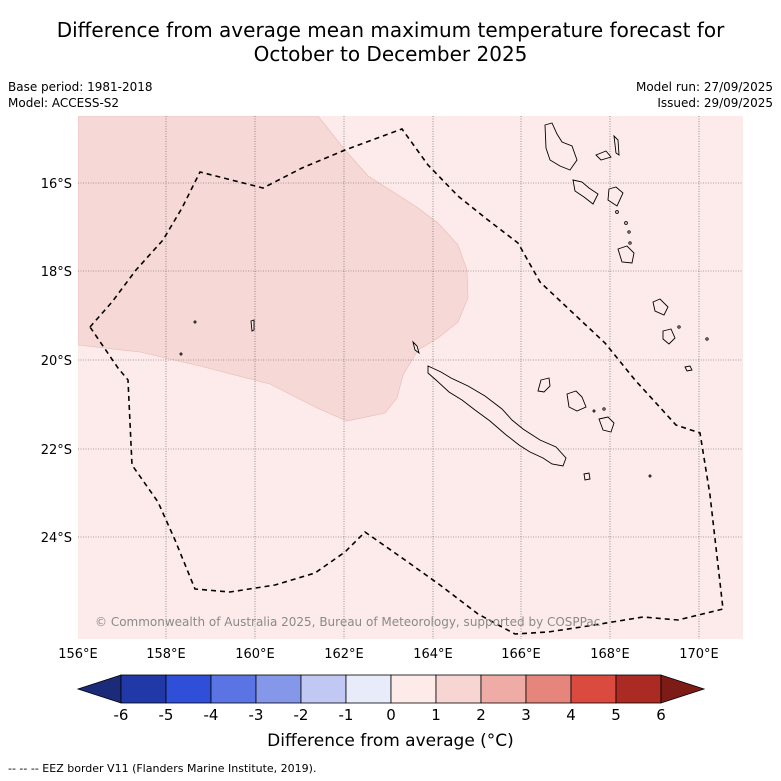  What do you see at coordinates (56, 361) in the screenshot?
I see `lat-label-20s: 20°S` at bounding box center [56, 361].